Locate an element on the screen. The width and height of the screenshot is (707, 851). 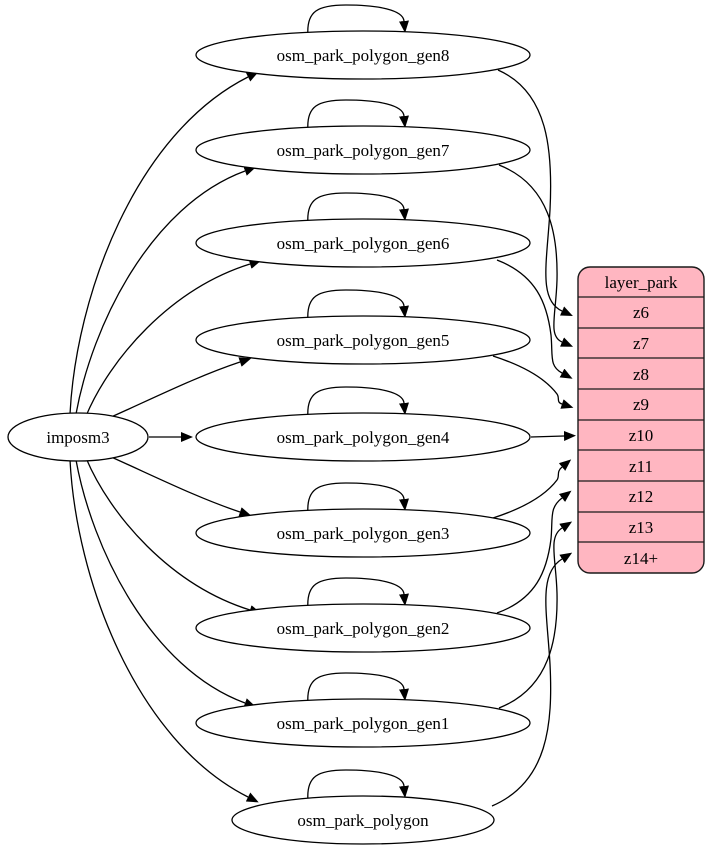
selfloop-base is located at coordinates (358, 785).